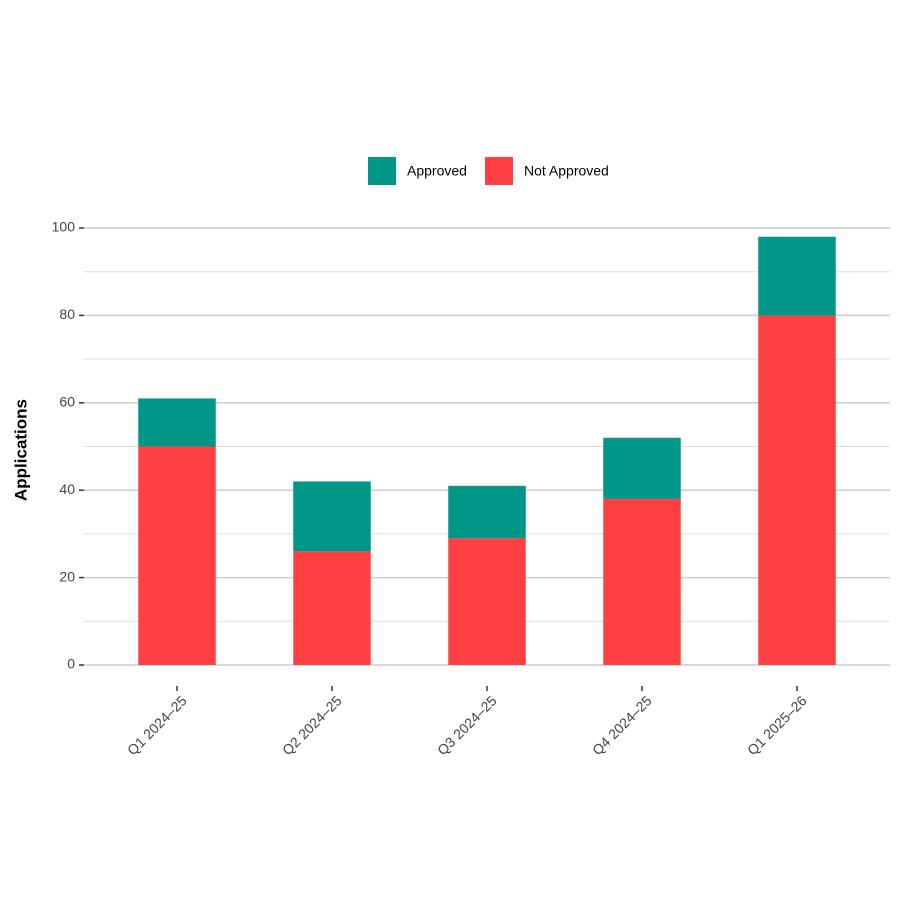 The height and width of the screenshot is (920, 920). What do you see at coordinates (157, 725) in the screenshot?
I see `x-tick-label: Q1 2024–25` at bounding box center [157, 725].